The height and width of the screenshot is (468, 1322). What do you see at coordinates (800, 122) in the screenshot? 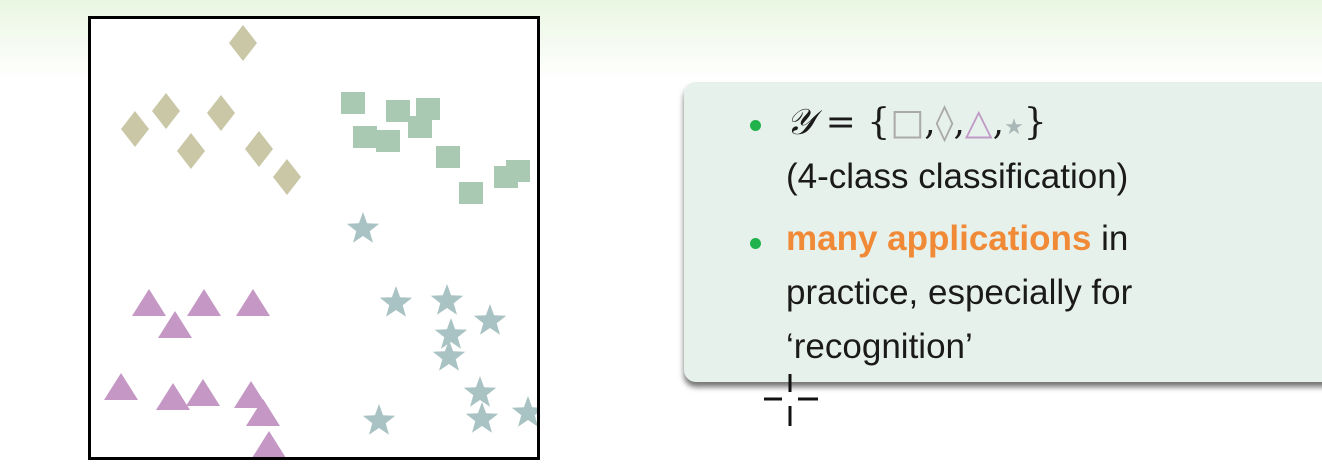
I see `output-space-symbol: 𝒴` at bounding box center [800, 122].